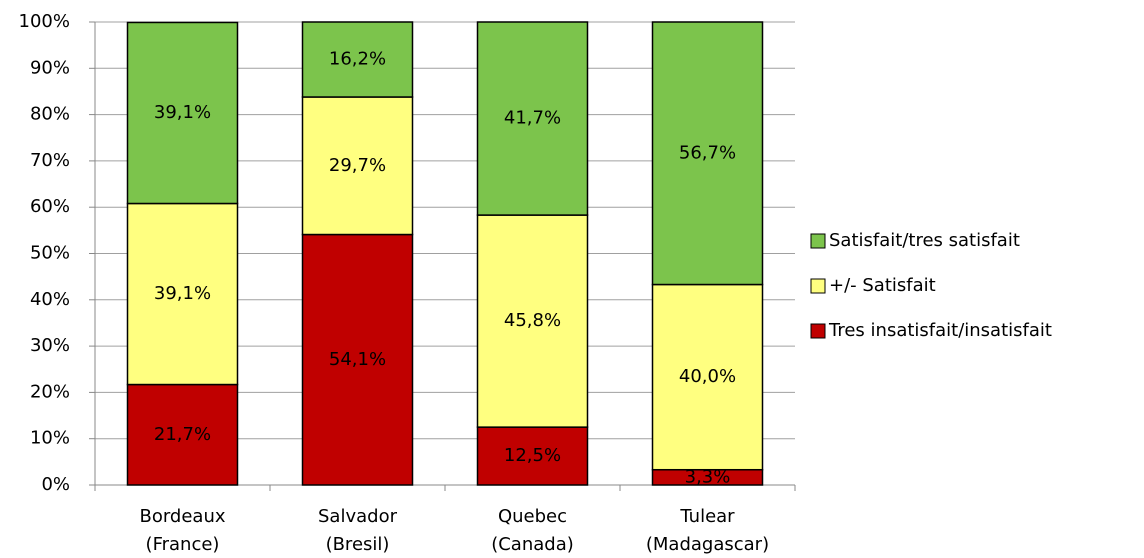 Image resolution: width=1144 pixels, height=558 pixels. Describe the element at coordinates (50, 206) in the screenshot. I see `y-tick-label: 60%` at that location.